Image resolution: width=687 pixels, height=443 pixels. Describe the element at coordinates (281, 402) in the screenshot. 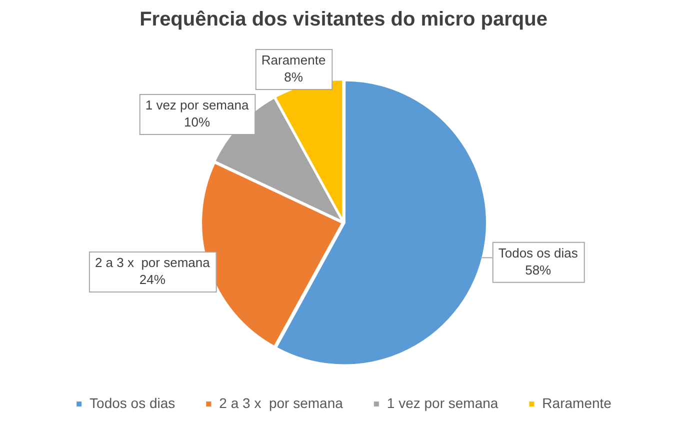

I see `legend-label: 2 a 3 x por semana` at that location.